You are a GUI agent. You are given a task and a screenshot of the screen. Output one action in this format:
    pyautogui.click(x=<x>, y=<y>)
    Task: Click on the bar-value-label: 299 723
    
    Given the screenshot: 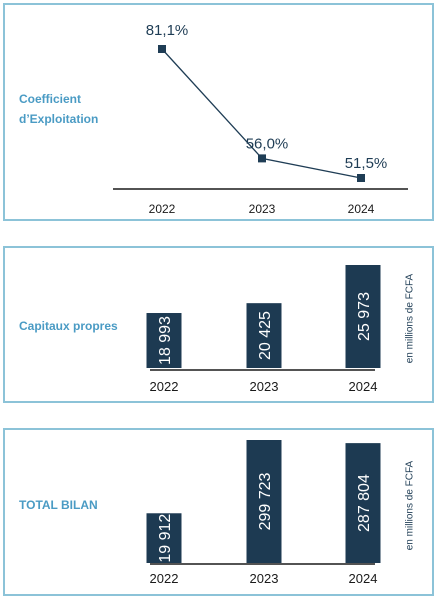 What is the action you would take?
    pyautogui.click(x=265, y=501)
    